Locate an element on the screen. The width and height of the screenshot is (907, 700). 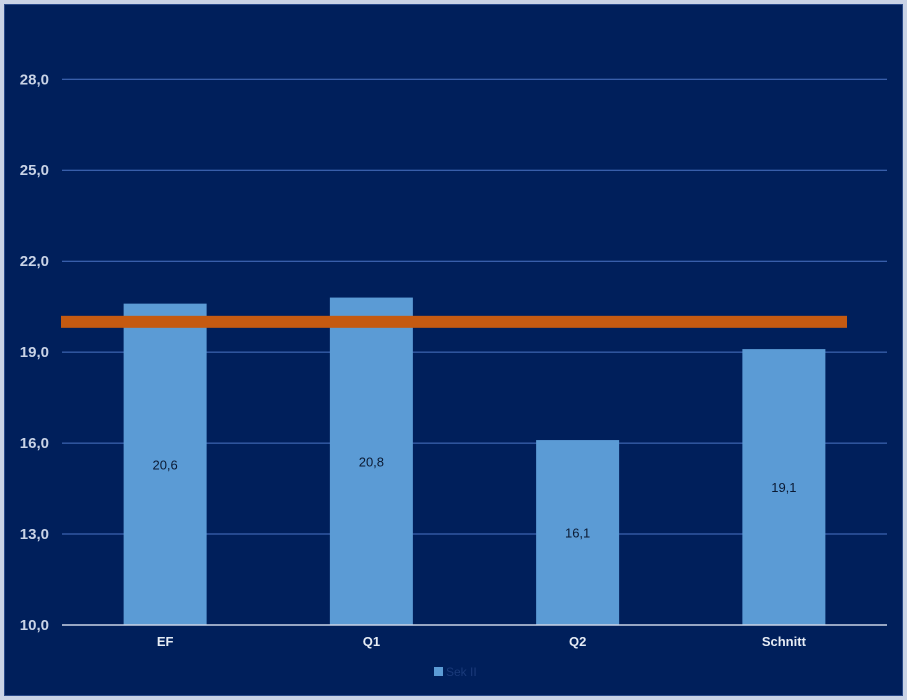
reference-line is located at coordinates (454, 321).